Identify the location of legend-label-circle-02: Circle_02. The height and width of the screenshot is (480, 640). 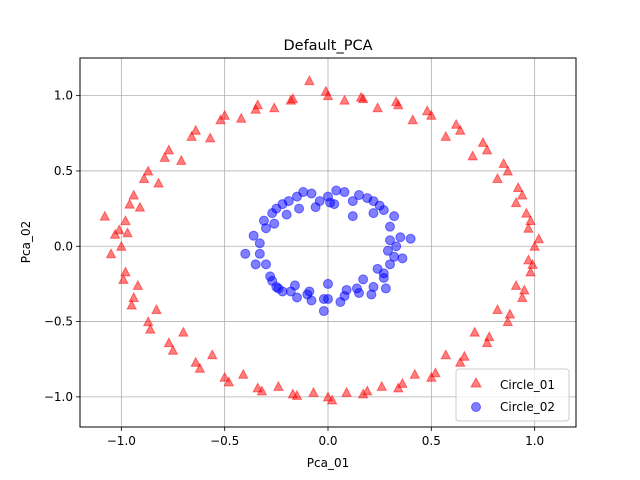
(527, 407).